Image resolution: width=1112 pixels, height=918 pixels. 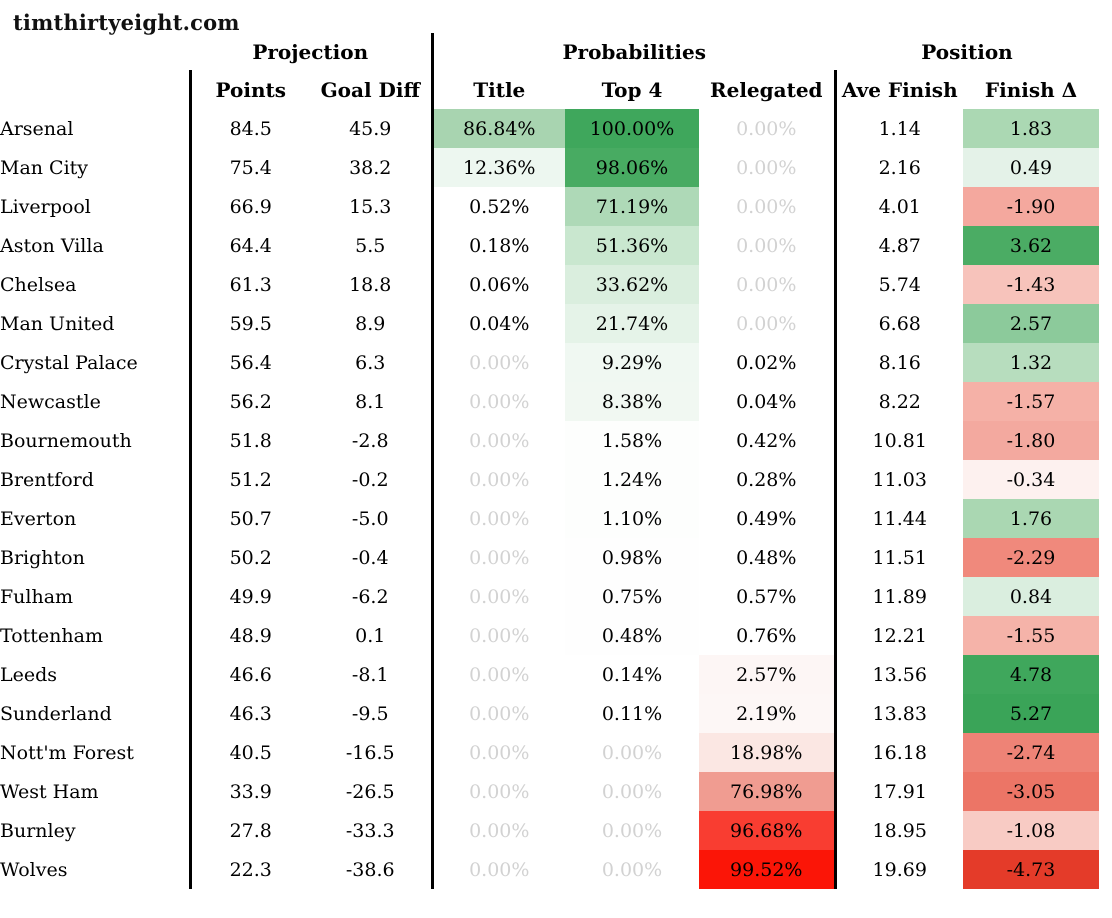 What do you see at coordinates (126, 22) in the screenshot?
I see `site-title: timthirtyeight.com` at bounding box center [126, 22].